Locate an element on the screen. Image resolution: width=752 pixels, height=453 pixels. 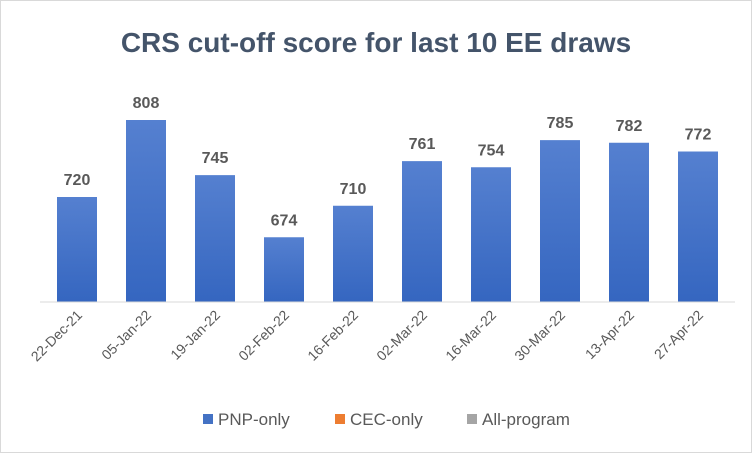
data-label: 710 is located at coordinates (353, 189).